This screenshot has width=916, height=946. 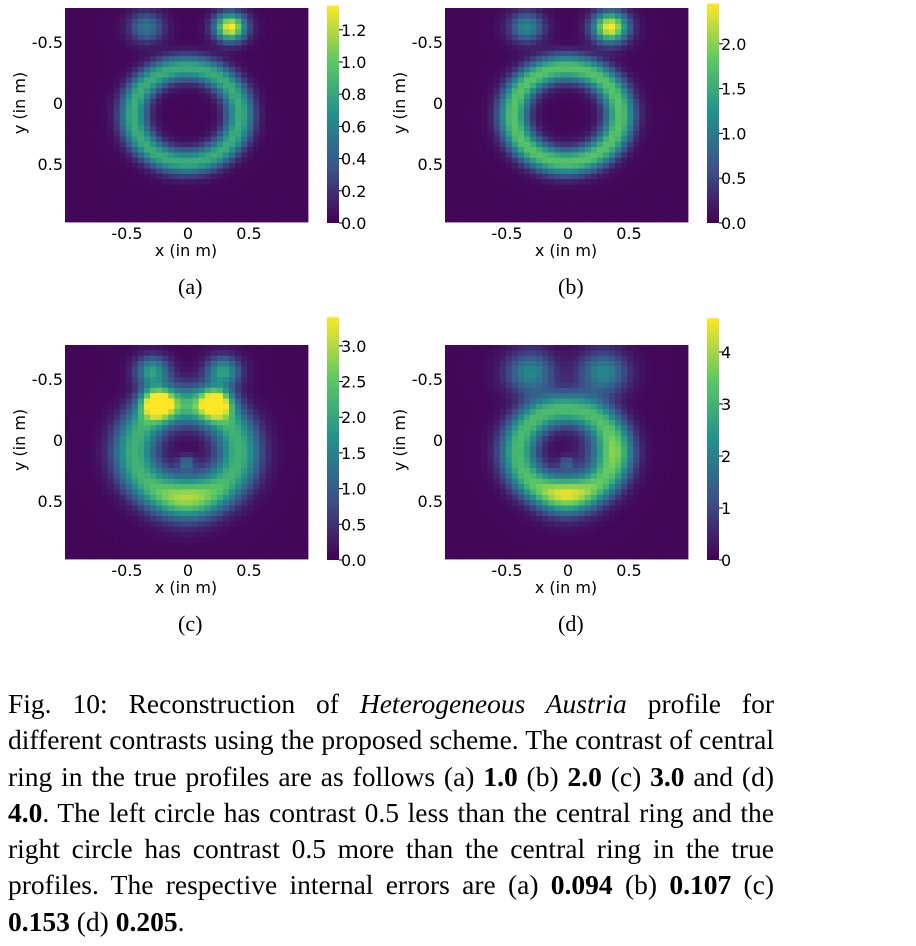 What do you see at coordinates (726, 352) in the screenshot?
I see `colorbar-tick-label: 4` at bounding box center [726, 352].